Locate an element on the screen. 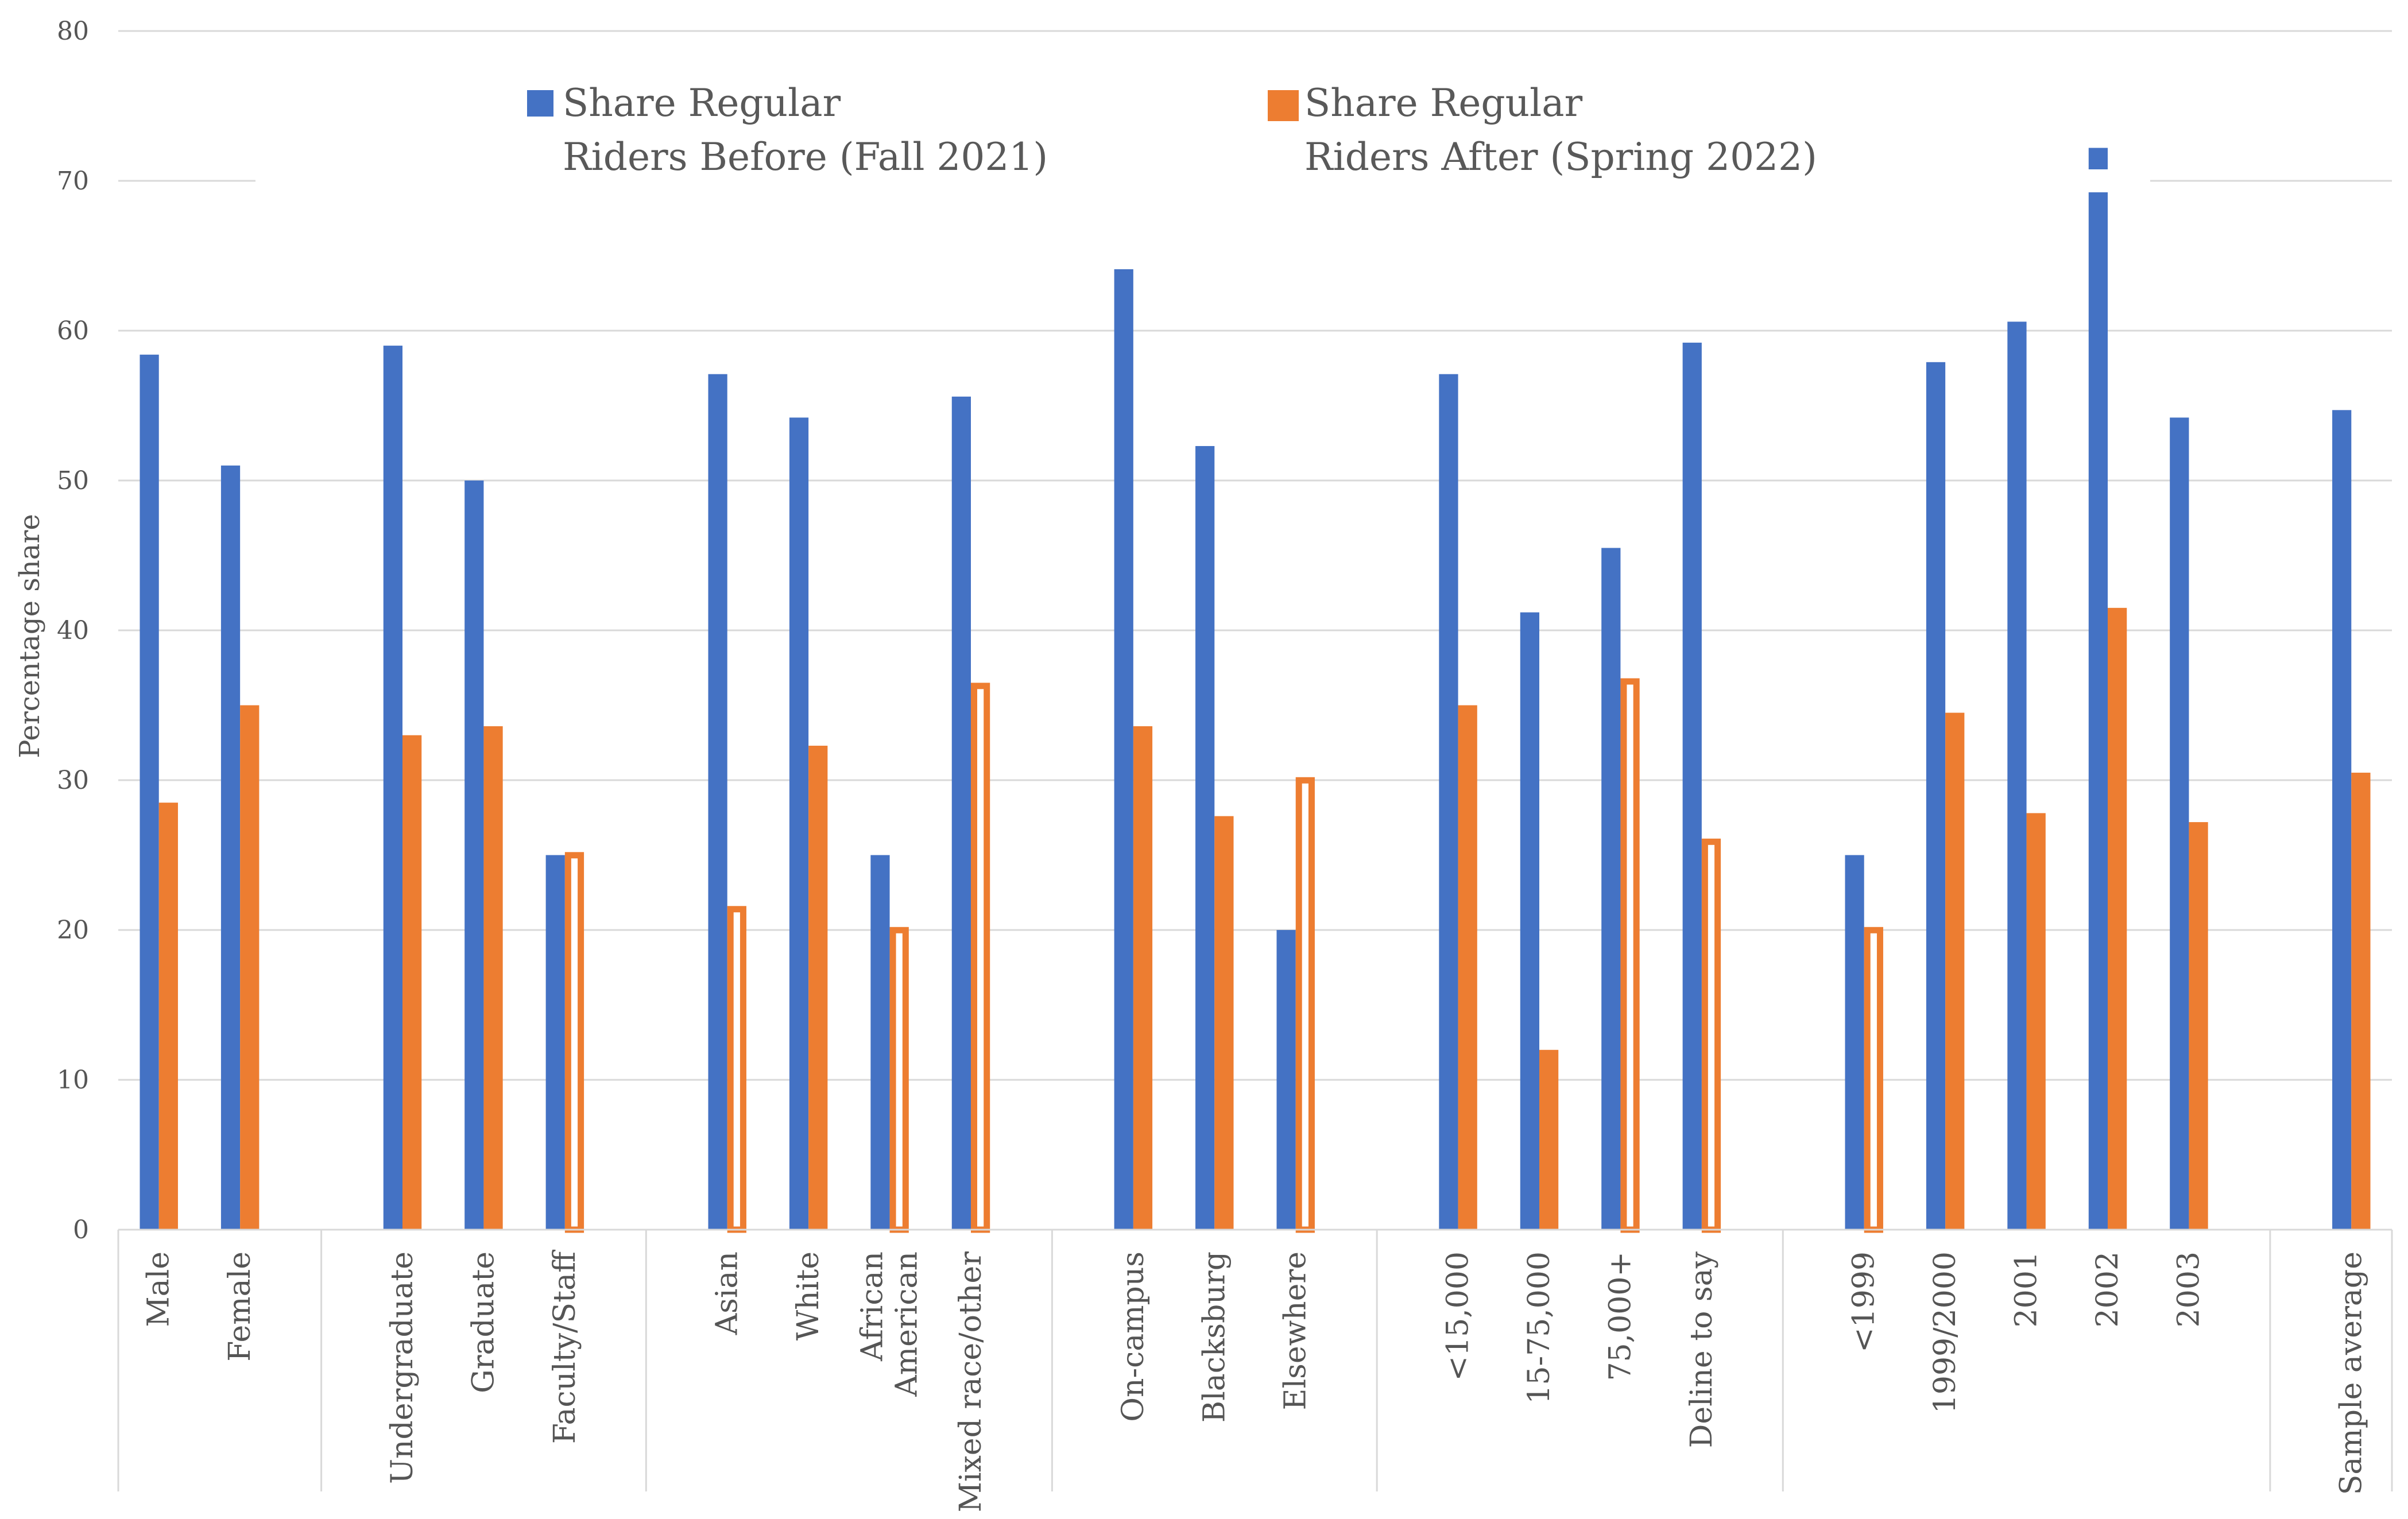  category-label-line: Blacksburg is located at coordinates (1214, 1337).